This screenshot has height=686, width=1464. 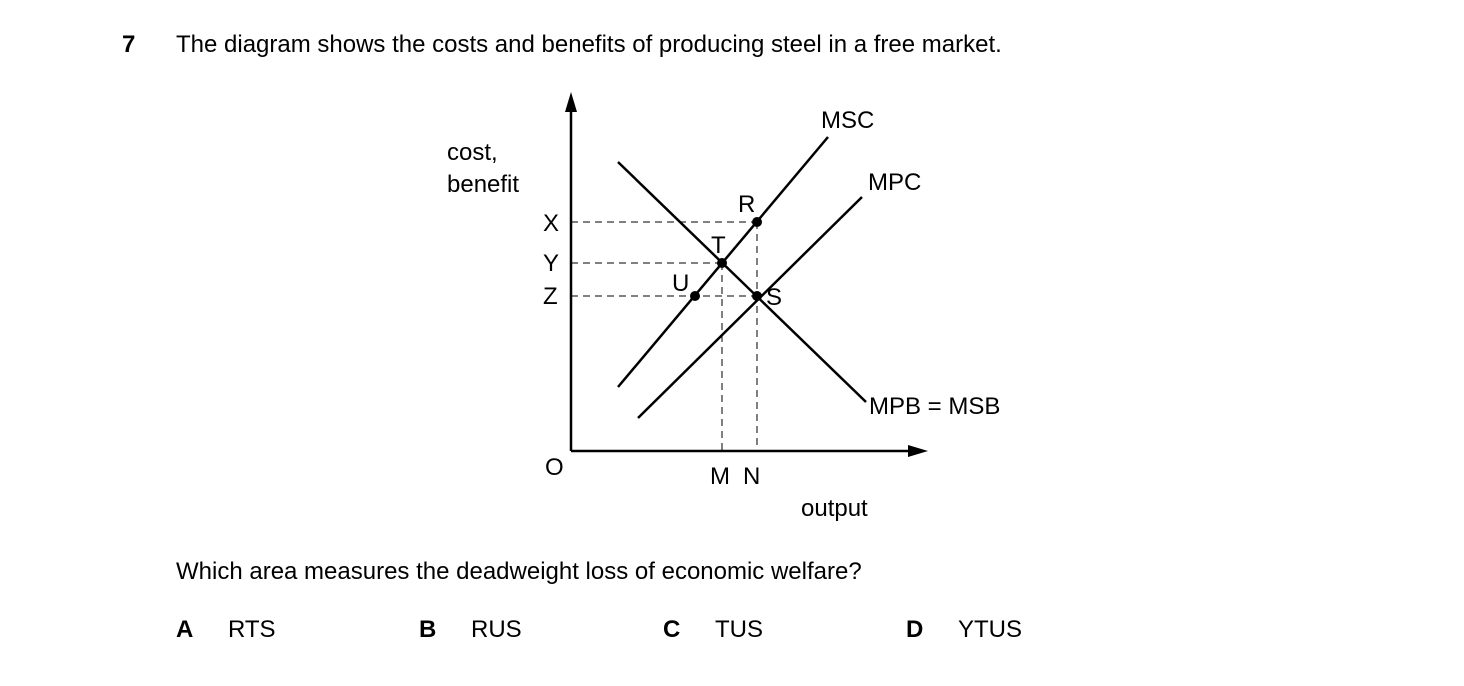 What do you see at coordinates (550, 296) in the screenshot?
I see `price-label-z: Z` at bounding box center [550, 296].